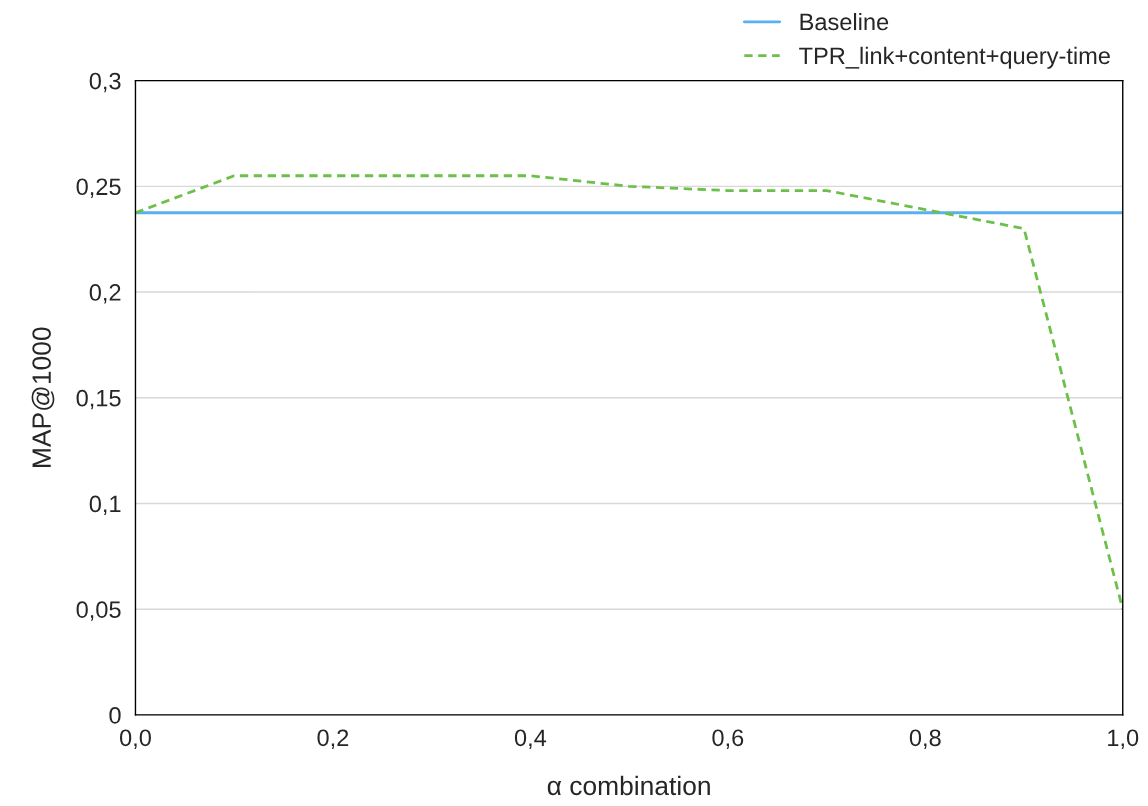 The width and height of the screenshot is (1148, 806). Describe the element at coordinates (1123, 739) in the screenshot. I see `x-tick-label: 1,0` at that location.